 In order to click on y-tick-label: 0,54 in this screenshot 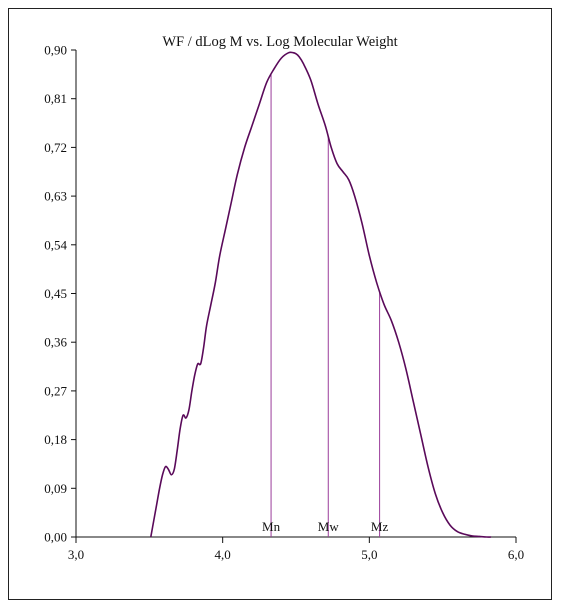, I will do `click(55, 244)`.